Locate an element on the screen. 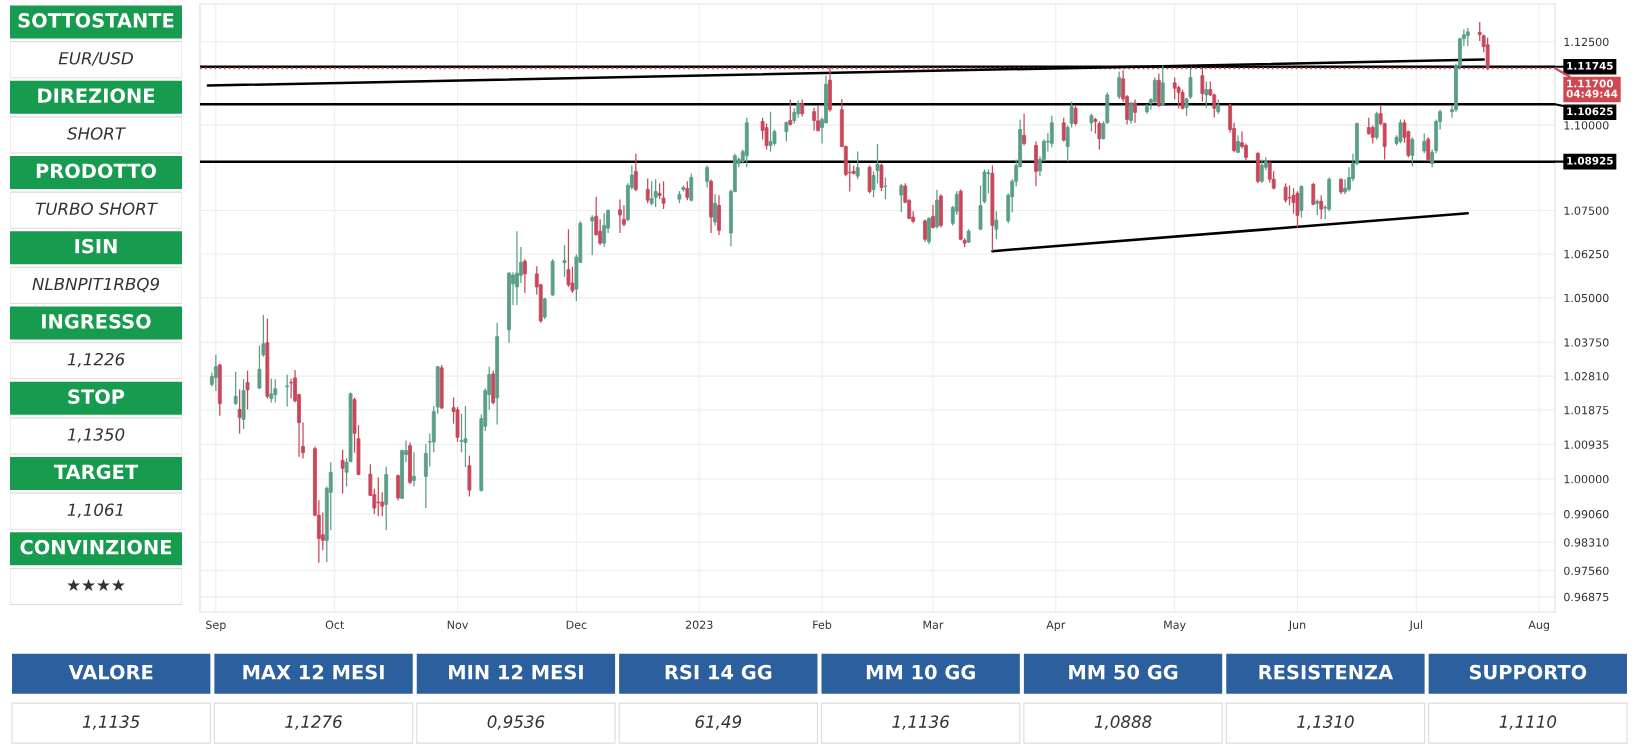  y-tick-label: 0.98310 is located at coordinates (1586, 542).